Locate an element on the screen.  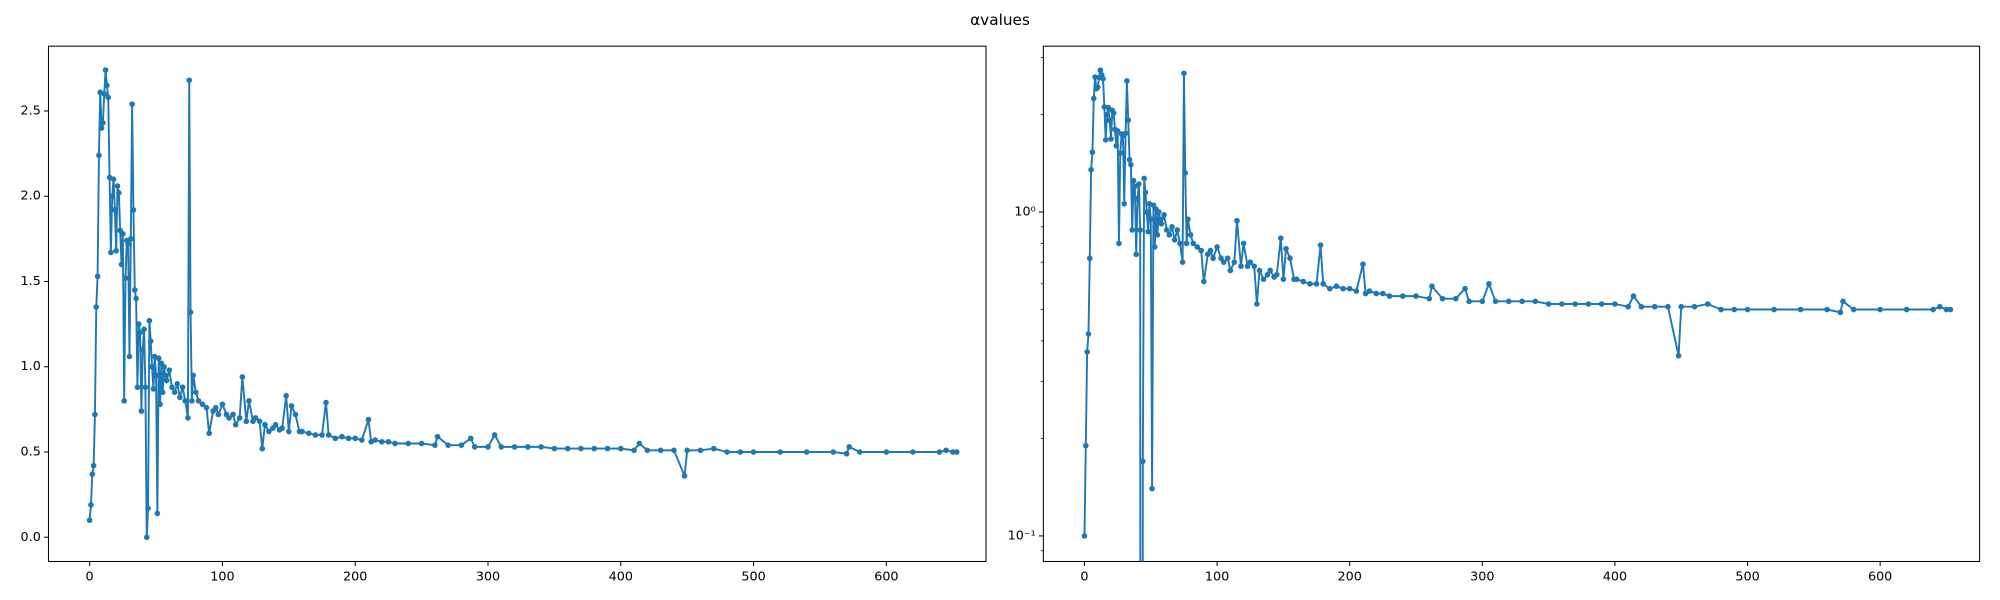
y-tick-label: 10⁻¹ is located at coordinates (1022, 535).